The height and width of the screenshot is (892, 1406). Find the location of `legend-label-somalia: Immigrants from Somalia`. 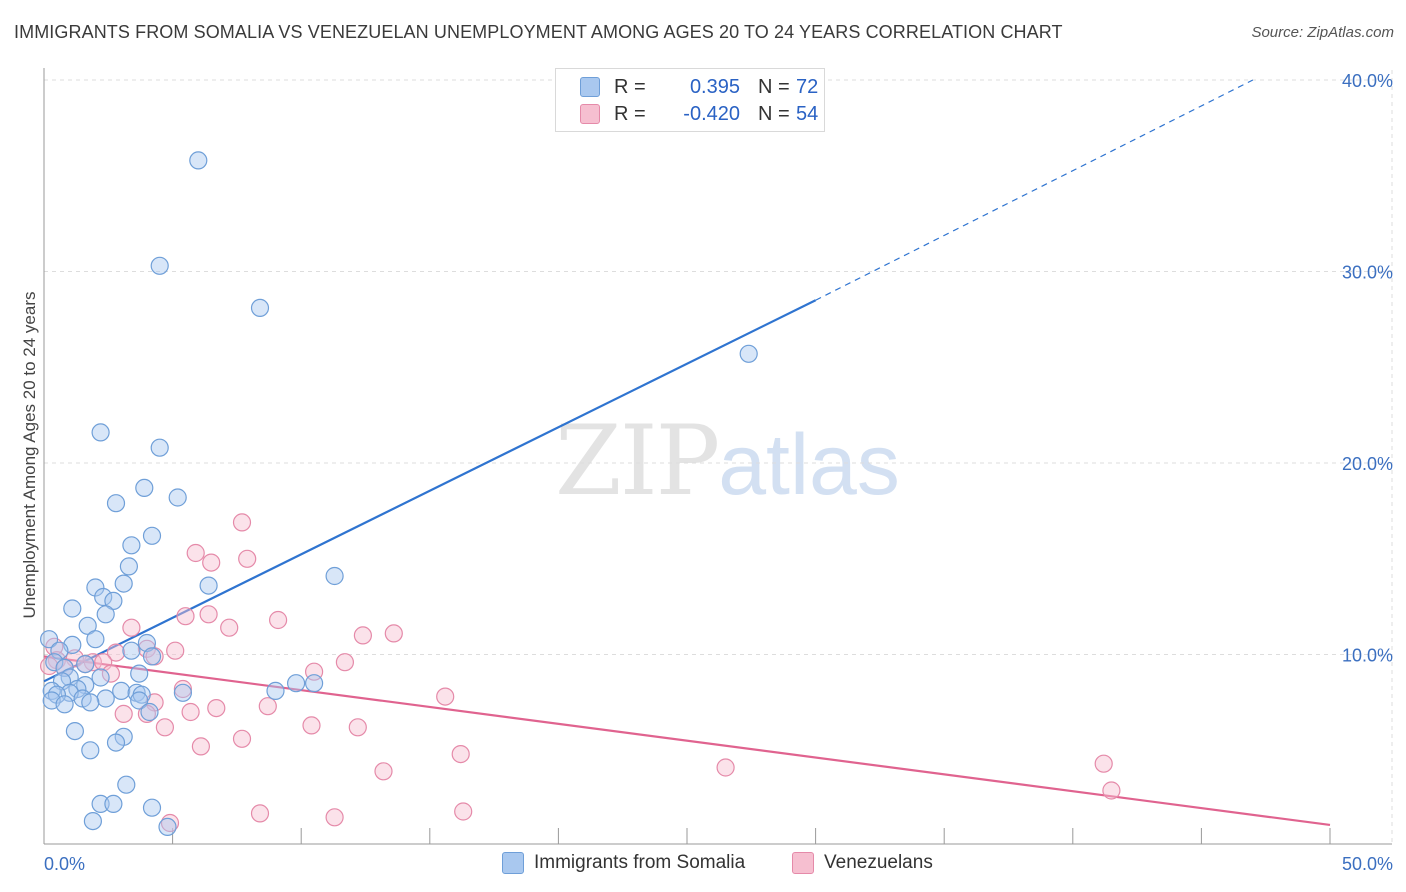

legend-label-somalia: Immigrants from Somalia is located at coordinates (640, 862).